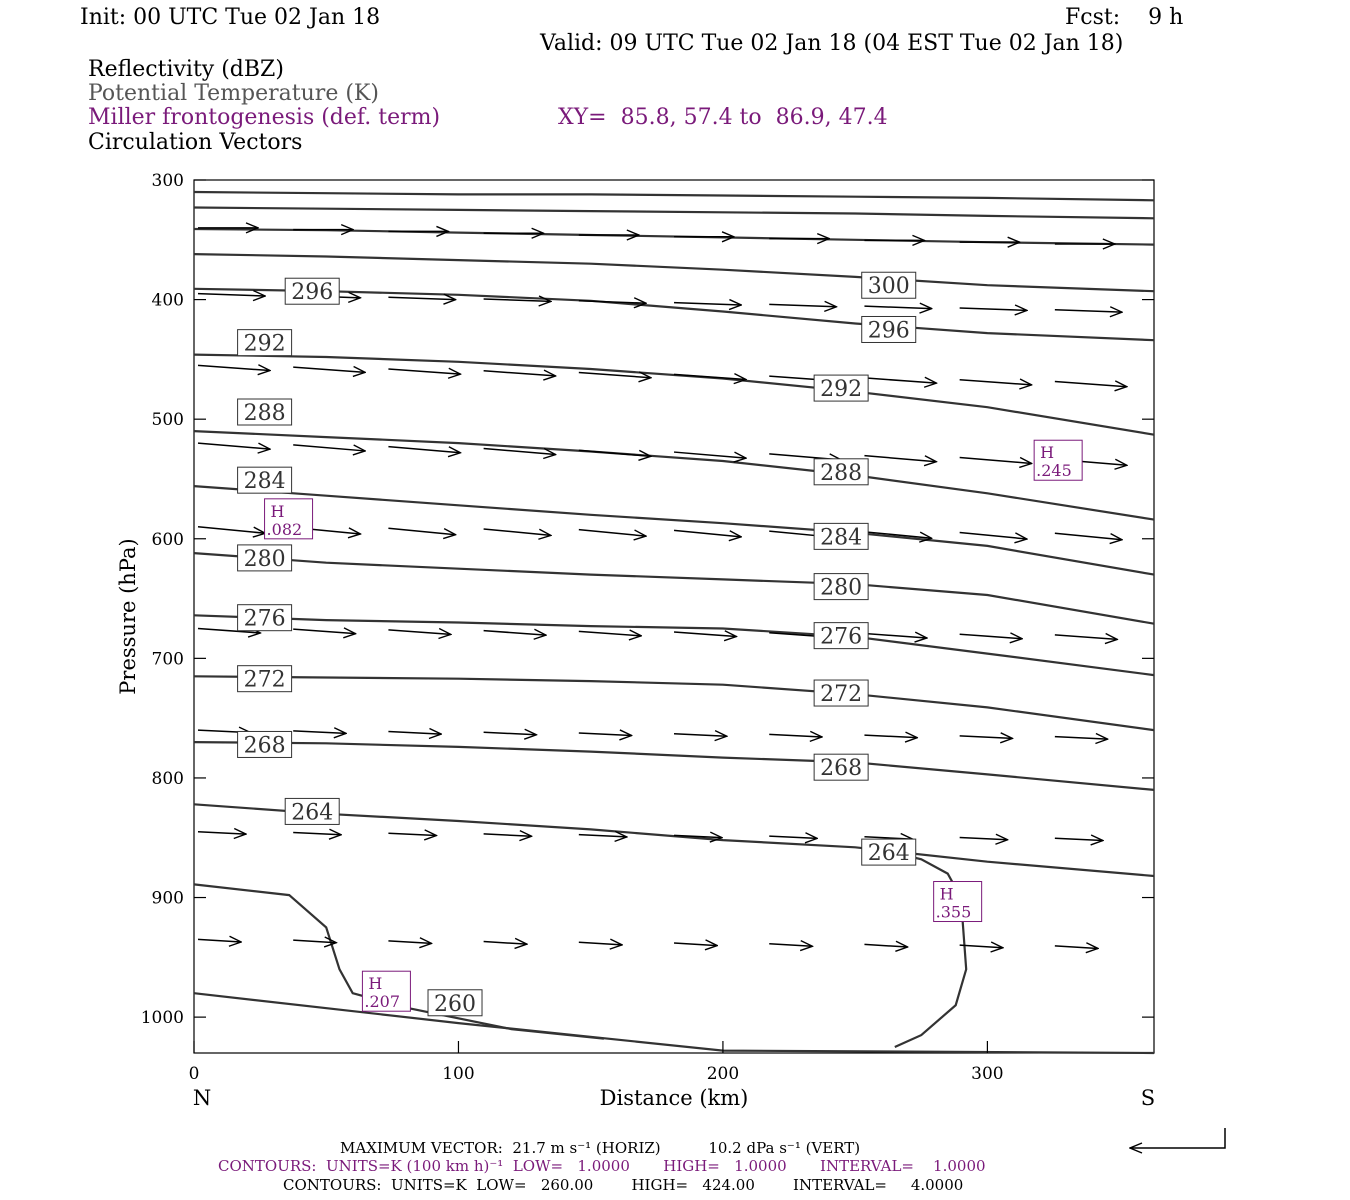  What do you see at coordinates (168, 420) in the screenshot?
I see `y-tick-label: 500` at bounding box center [168, 420].